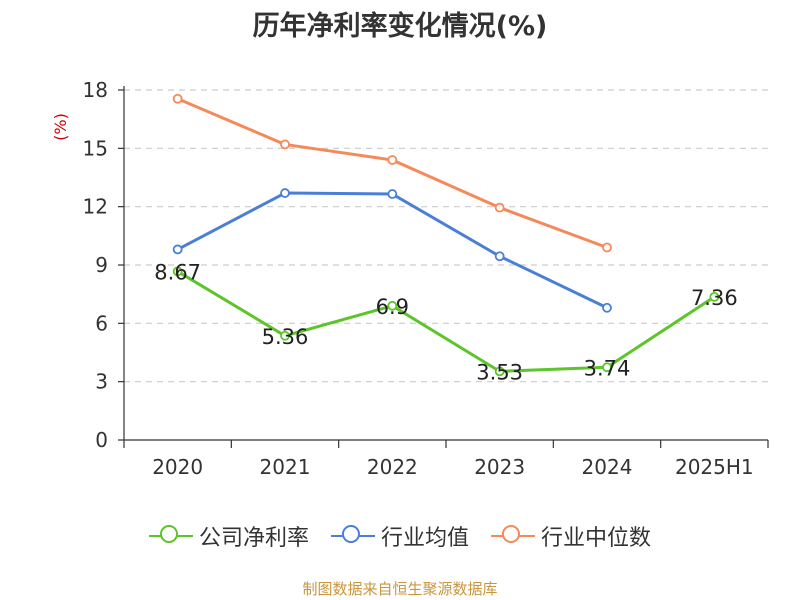 Image resolution: width=800 pixels, height=600 pixels. I want to click on legend-item: 行业均值, so click(399, 536).